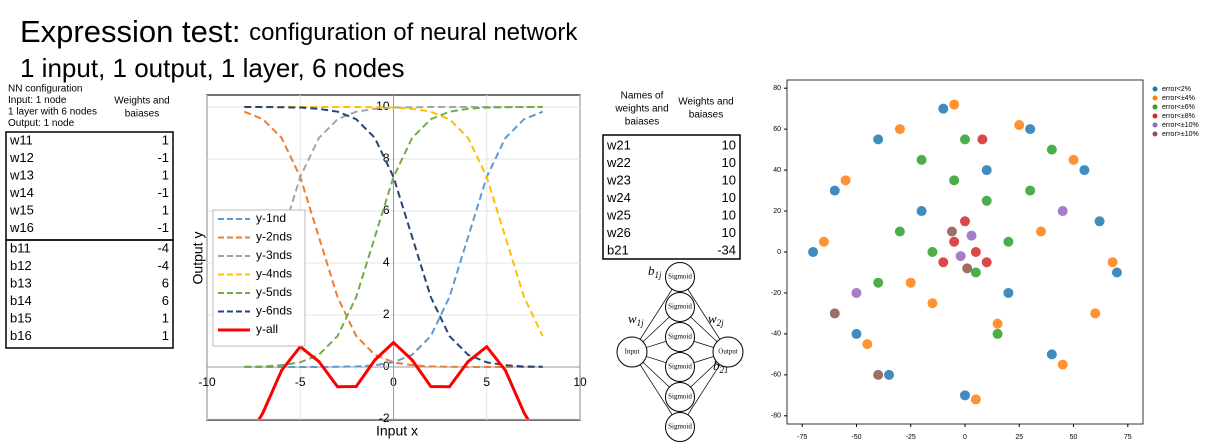 The image size is (1222, 445). I want to click on y-tick-label: 40, so click(777, 170).